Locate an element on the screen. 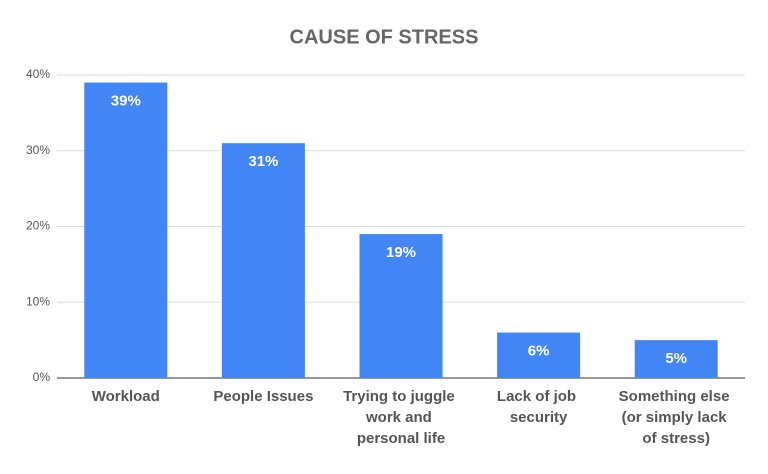 The image size is (768, 474). y-tick-label: 40% is located at coordinates (38, 74).